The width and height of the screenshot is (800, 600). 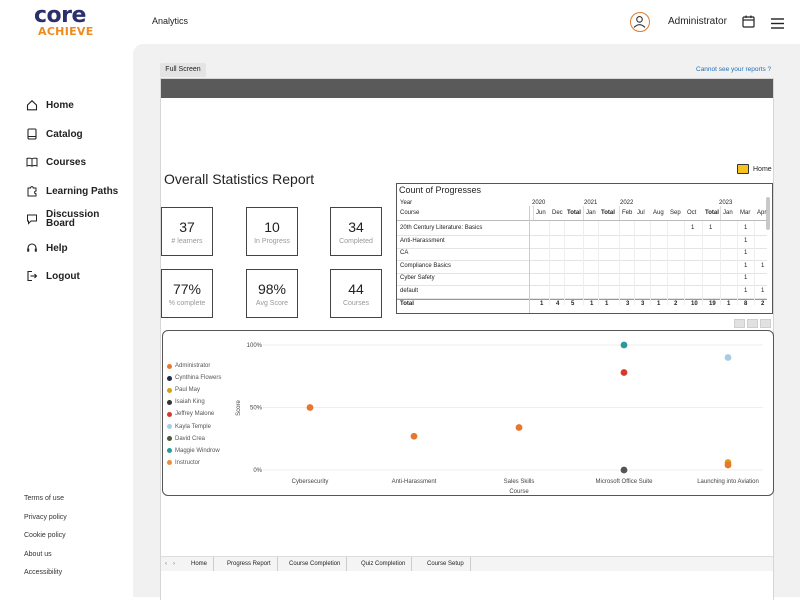 I want to click on hamburger-menu-icon, so click(x=777, y=22).